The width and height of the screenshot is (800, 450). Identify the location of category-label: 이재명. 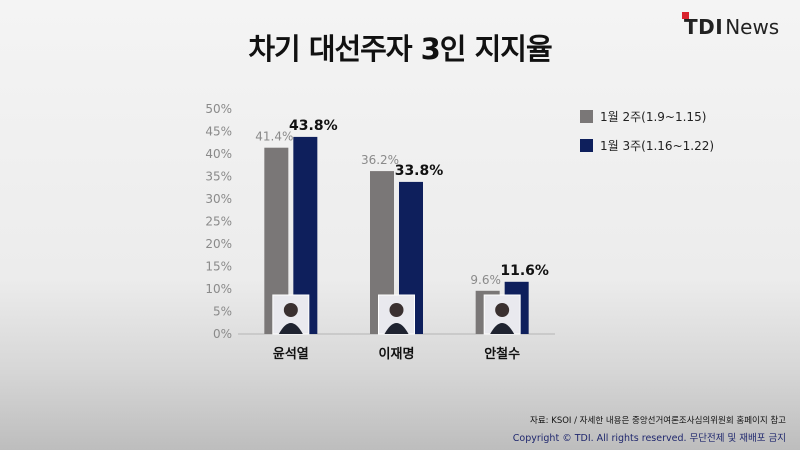
(397, 354).